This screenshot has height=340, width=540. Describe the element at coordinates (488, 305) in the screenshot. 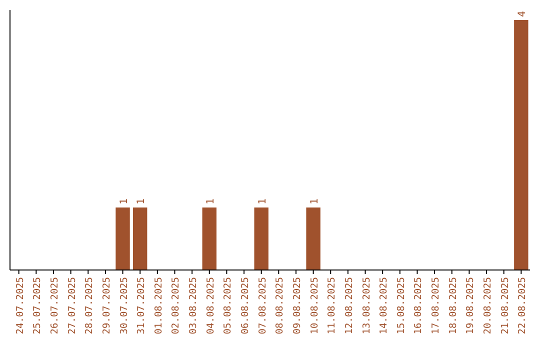

I see `x-tick-label: 20.08.2025` at that location.